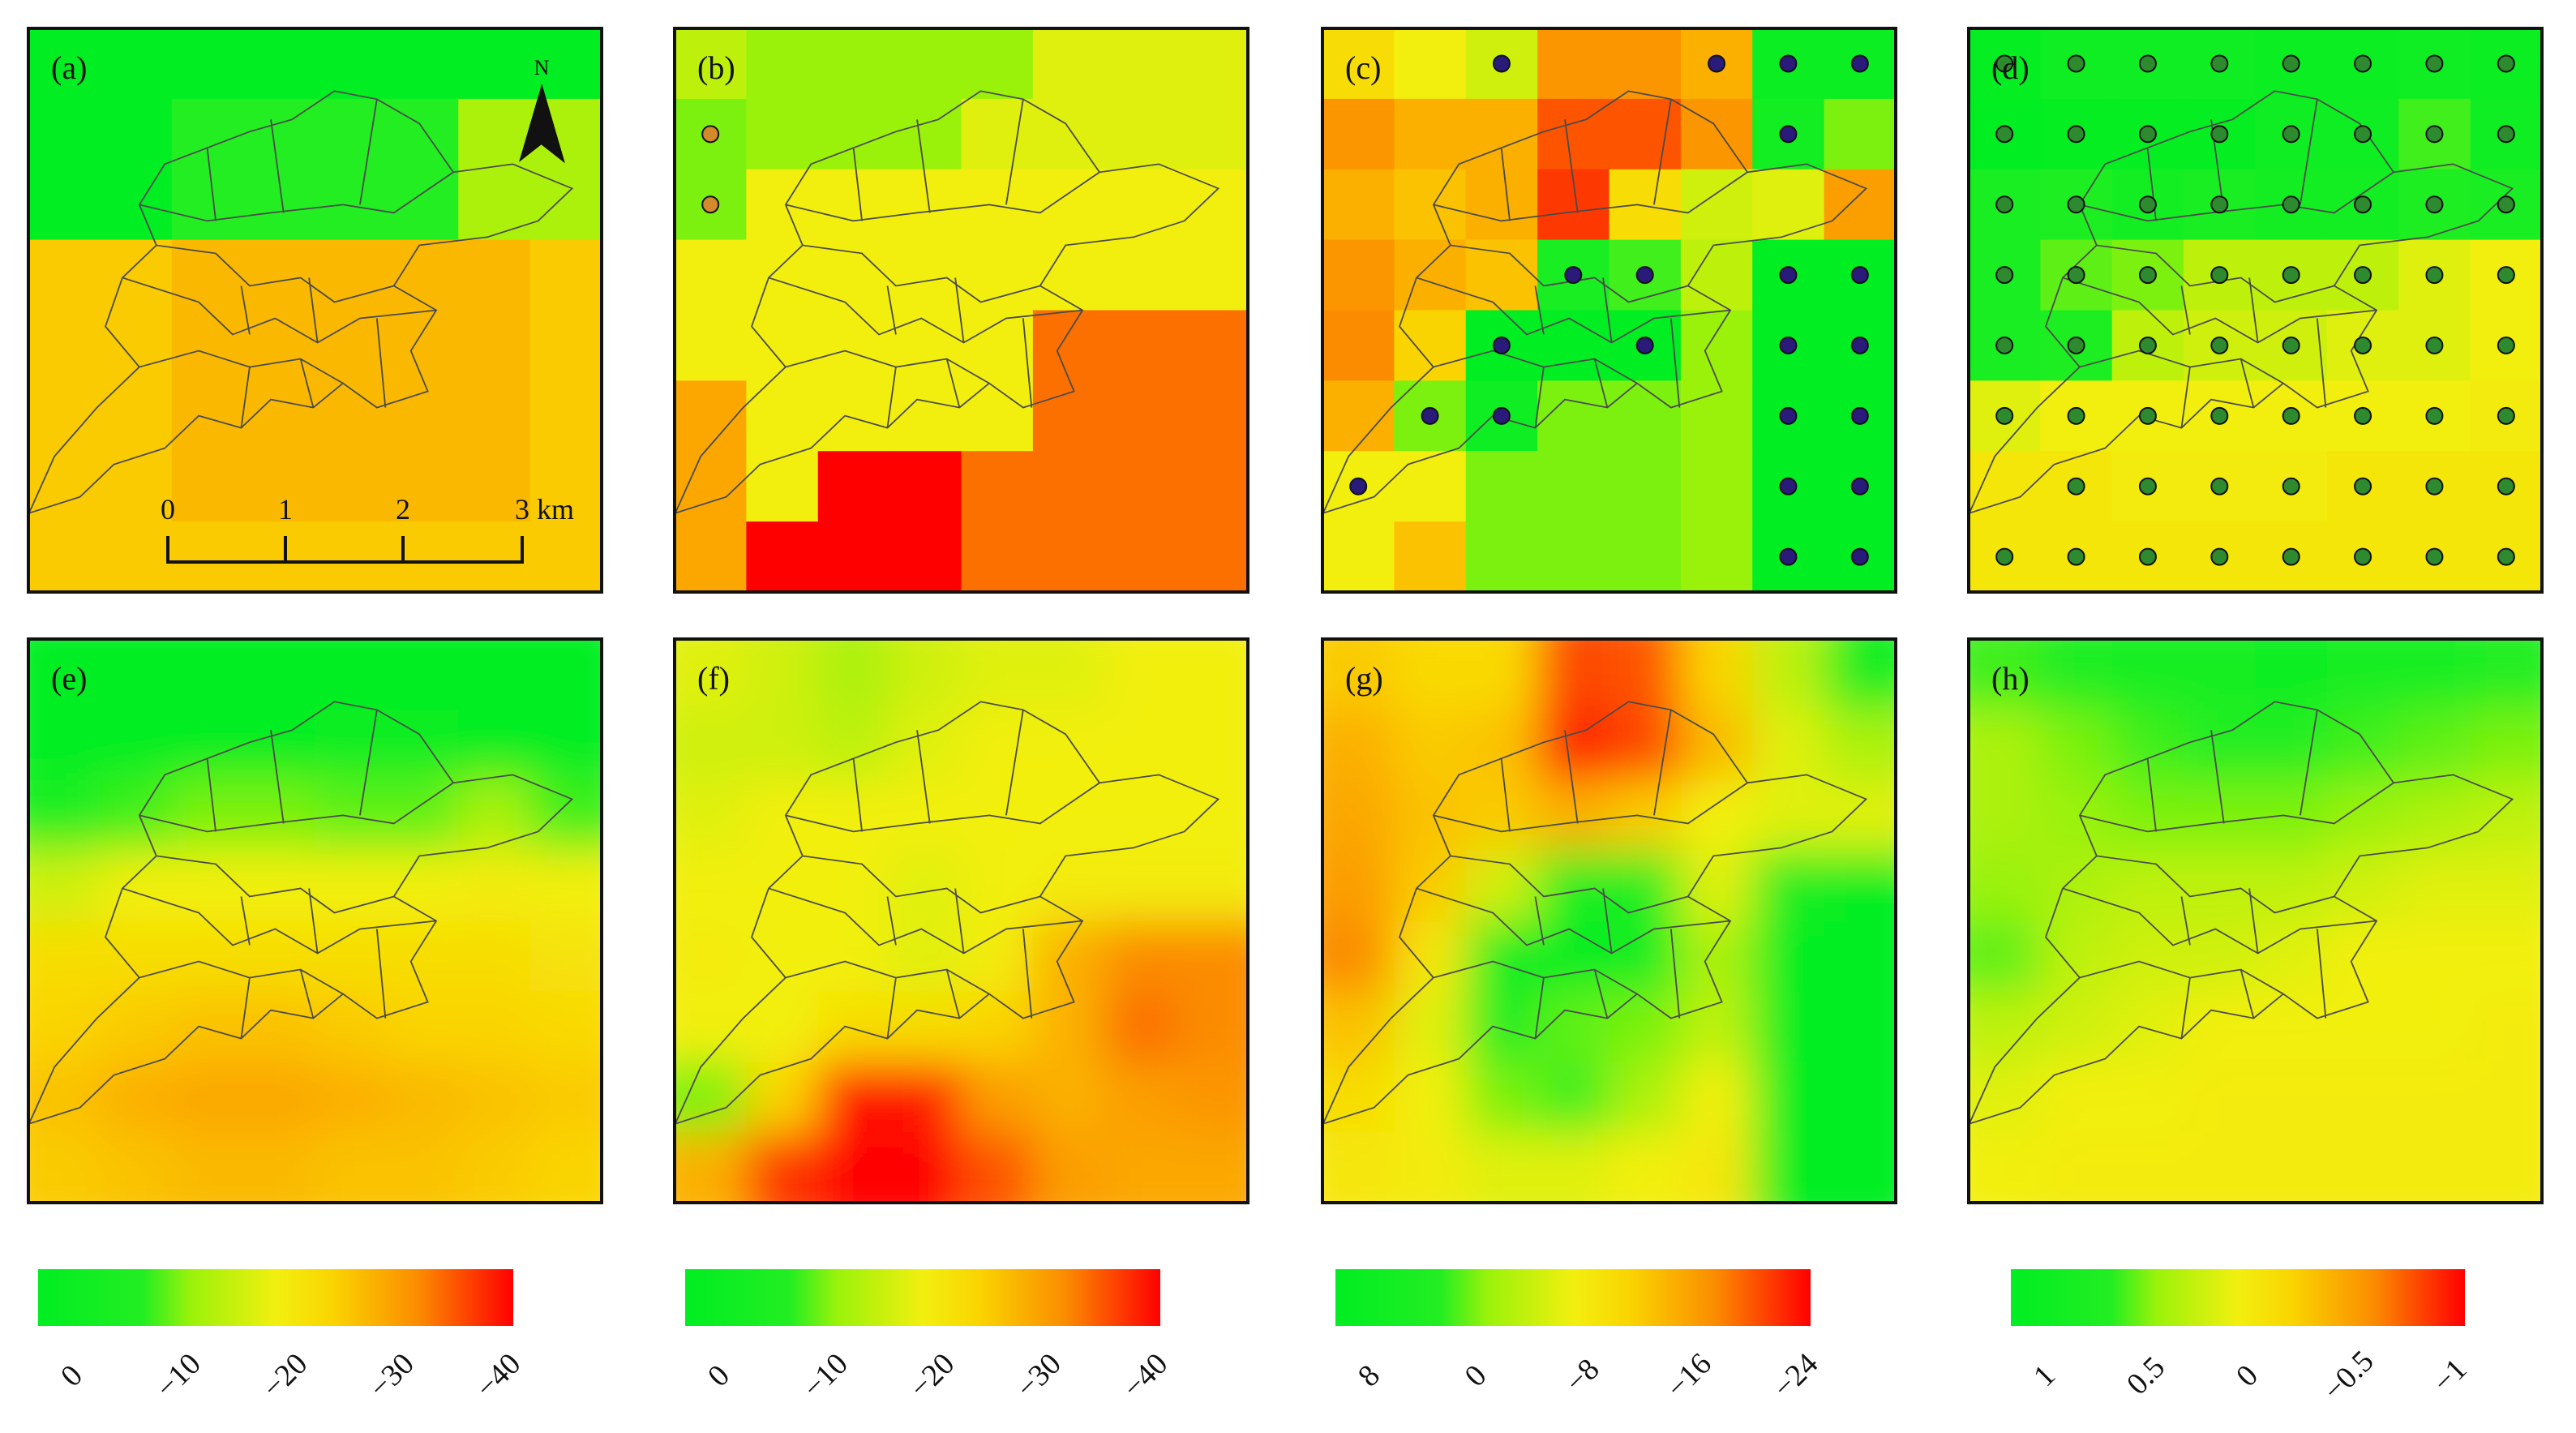 Image resolution: width=2576 pixels, height=1433 pixels. What do you see at coordinates (2242, 1338) in the screenshot?
I see `legend-4: 1 0.5 0 −0.5 −1` at bounding box center [2242, 1338].